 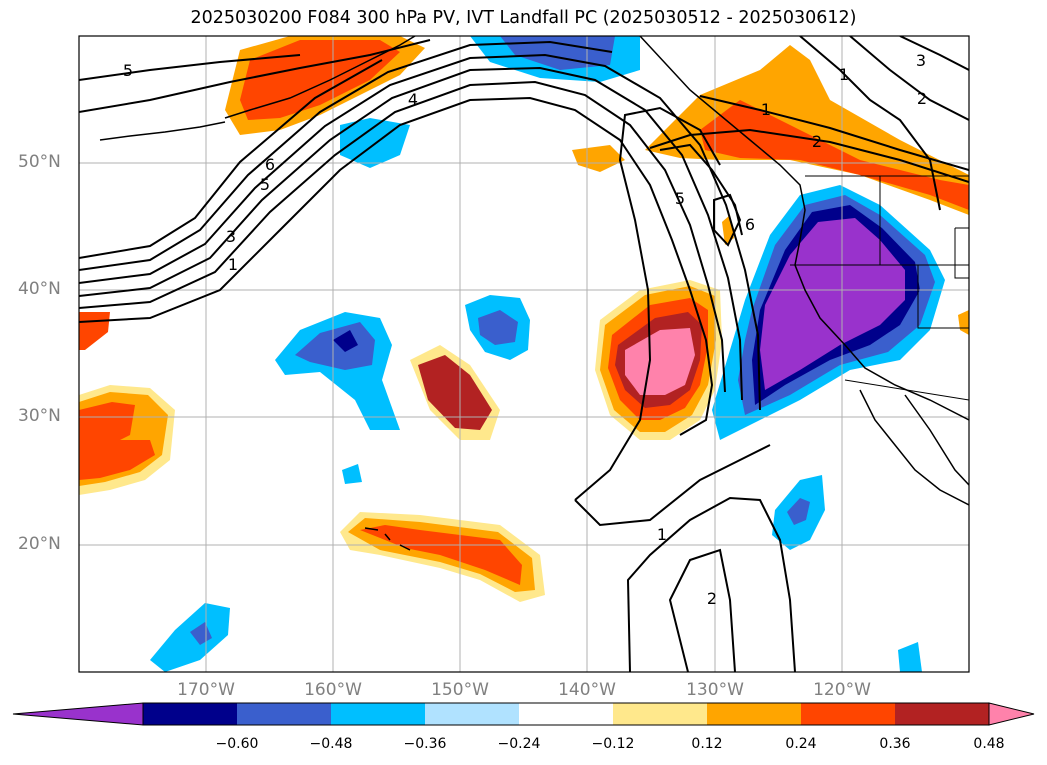 I want to click on lon-label-130w: 130°W, so click(x=715, y=690).